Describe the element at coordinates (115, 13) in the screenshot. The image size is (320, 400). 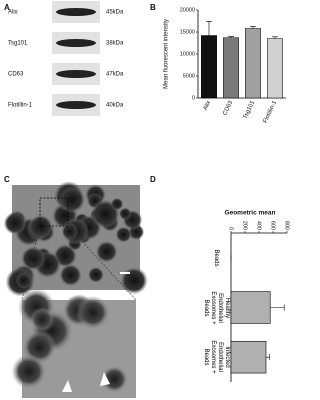
I see `size-label: 45kDa` at that location.